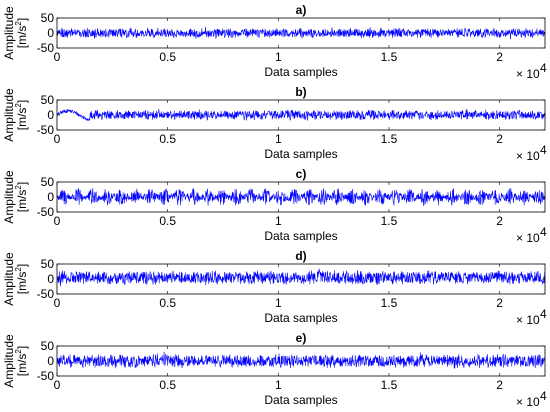  Describe the element at coordinates (301, 174) in the screenshot. I see `panel-title: c)` at that location.